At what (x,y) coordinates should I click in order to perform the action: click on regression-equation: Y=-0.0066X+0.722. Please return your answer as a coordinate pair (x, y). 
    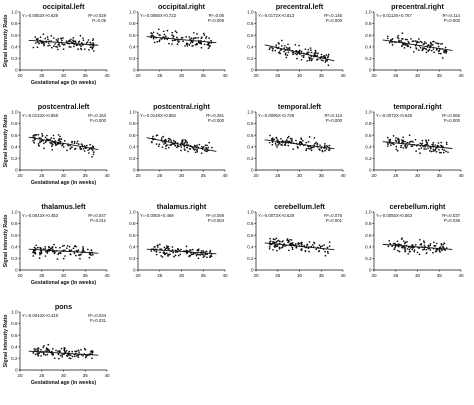
    Looking at the image, I should click on (158, 15).